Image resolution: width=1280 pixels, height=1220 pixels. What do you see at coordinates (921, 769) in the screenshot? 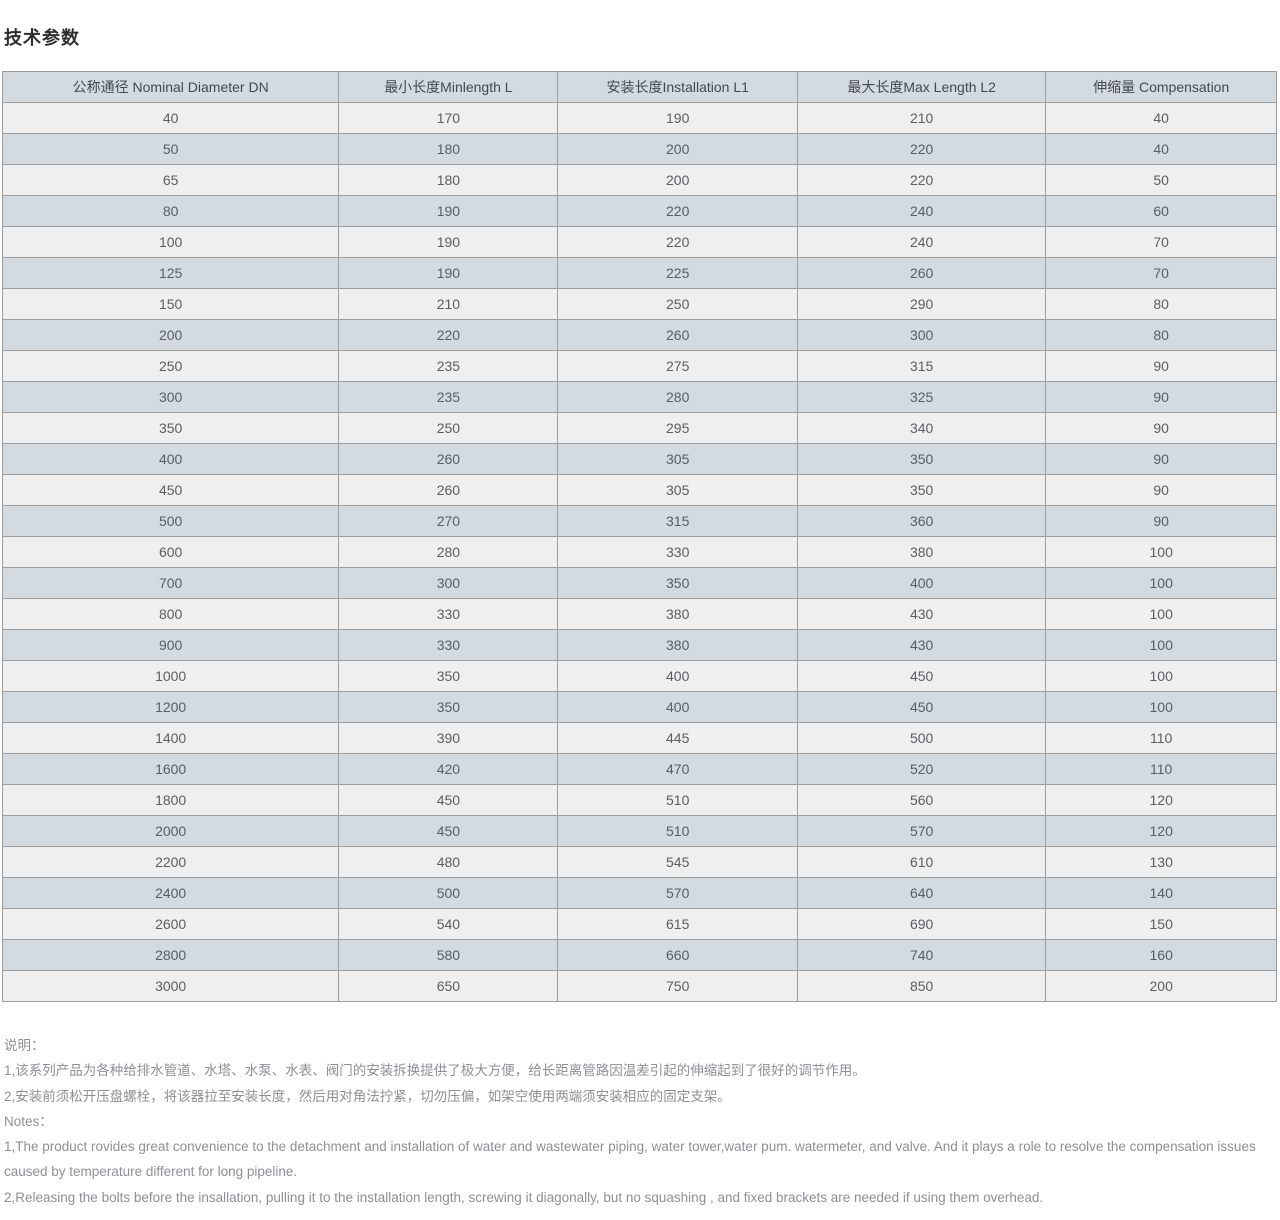
I see `table-cell: 520` at bounding box center [921, 769].